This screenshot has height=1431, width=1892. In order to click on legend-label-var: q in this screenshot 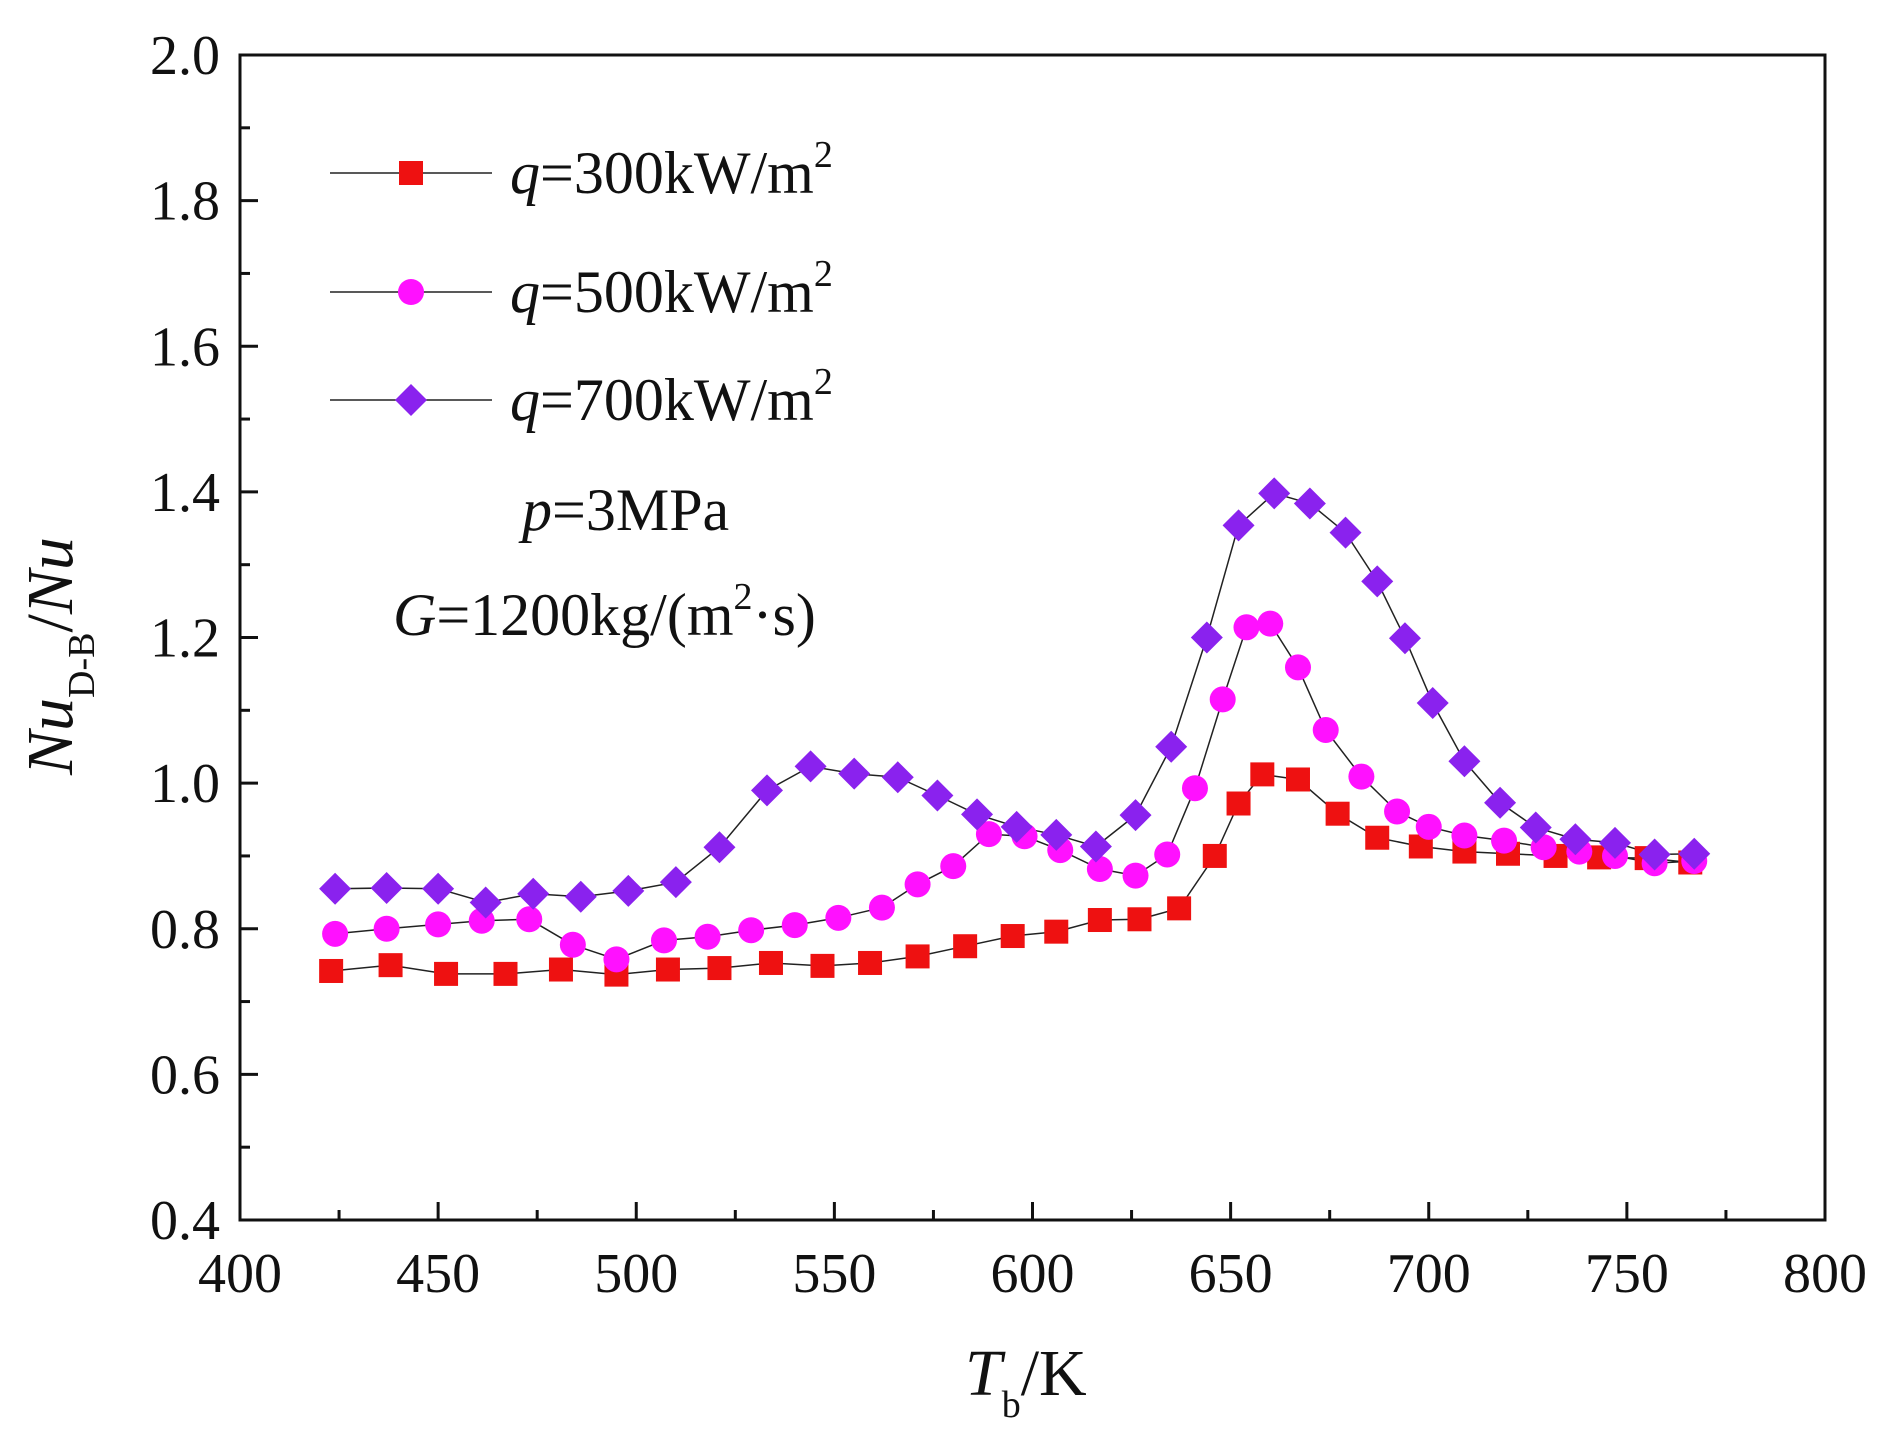, I will do `click(525, 173)`.